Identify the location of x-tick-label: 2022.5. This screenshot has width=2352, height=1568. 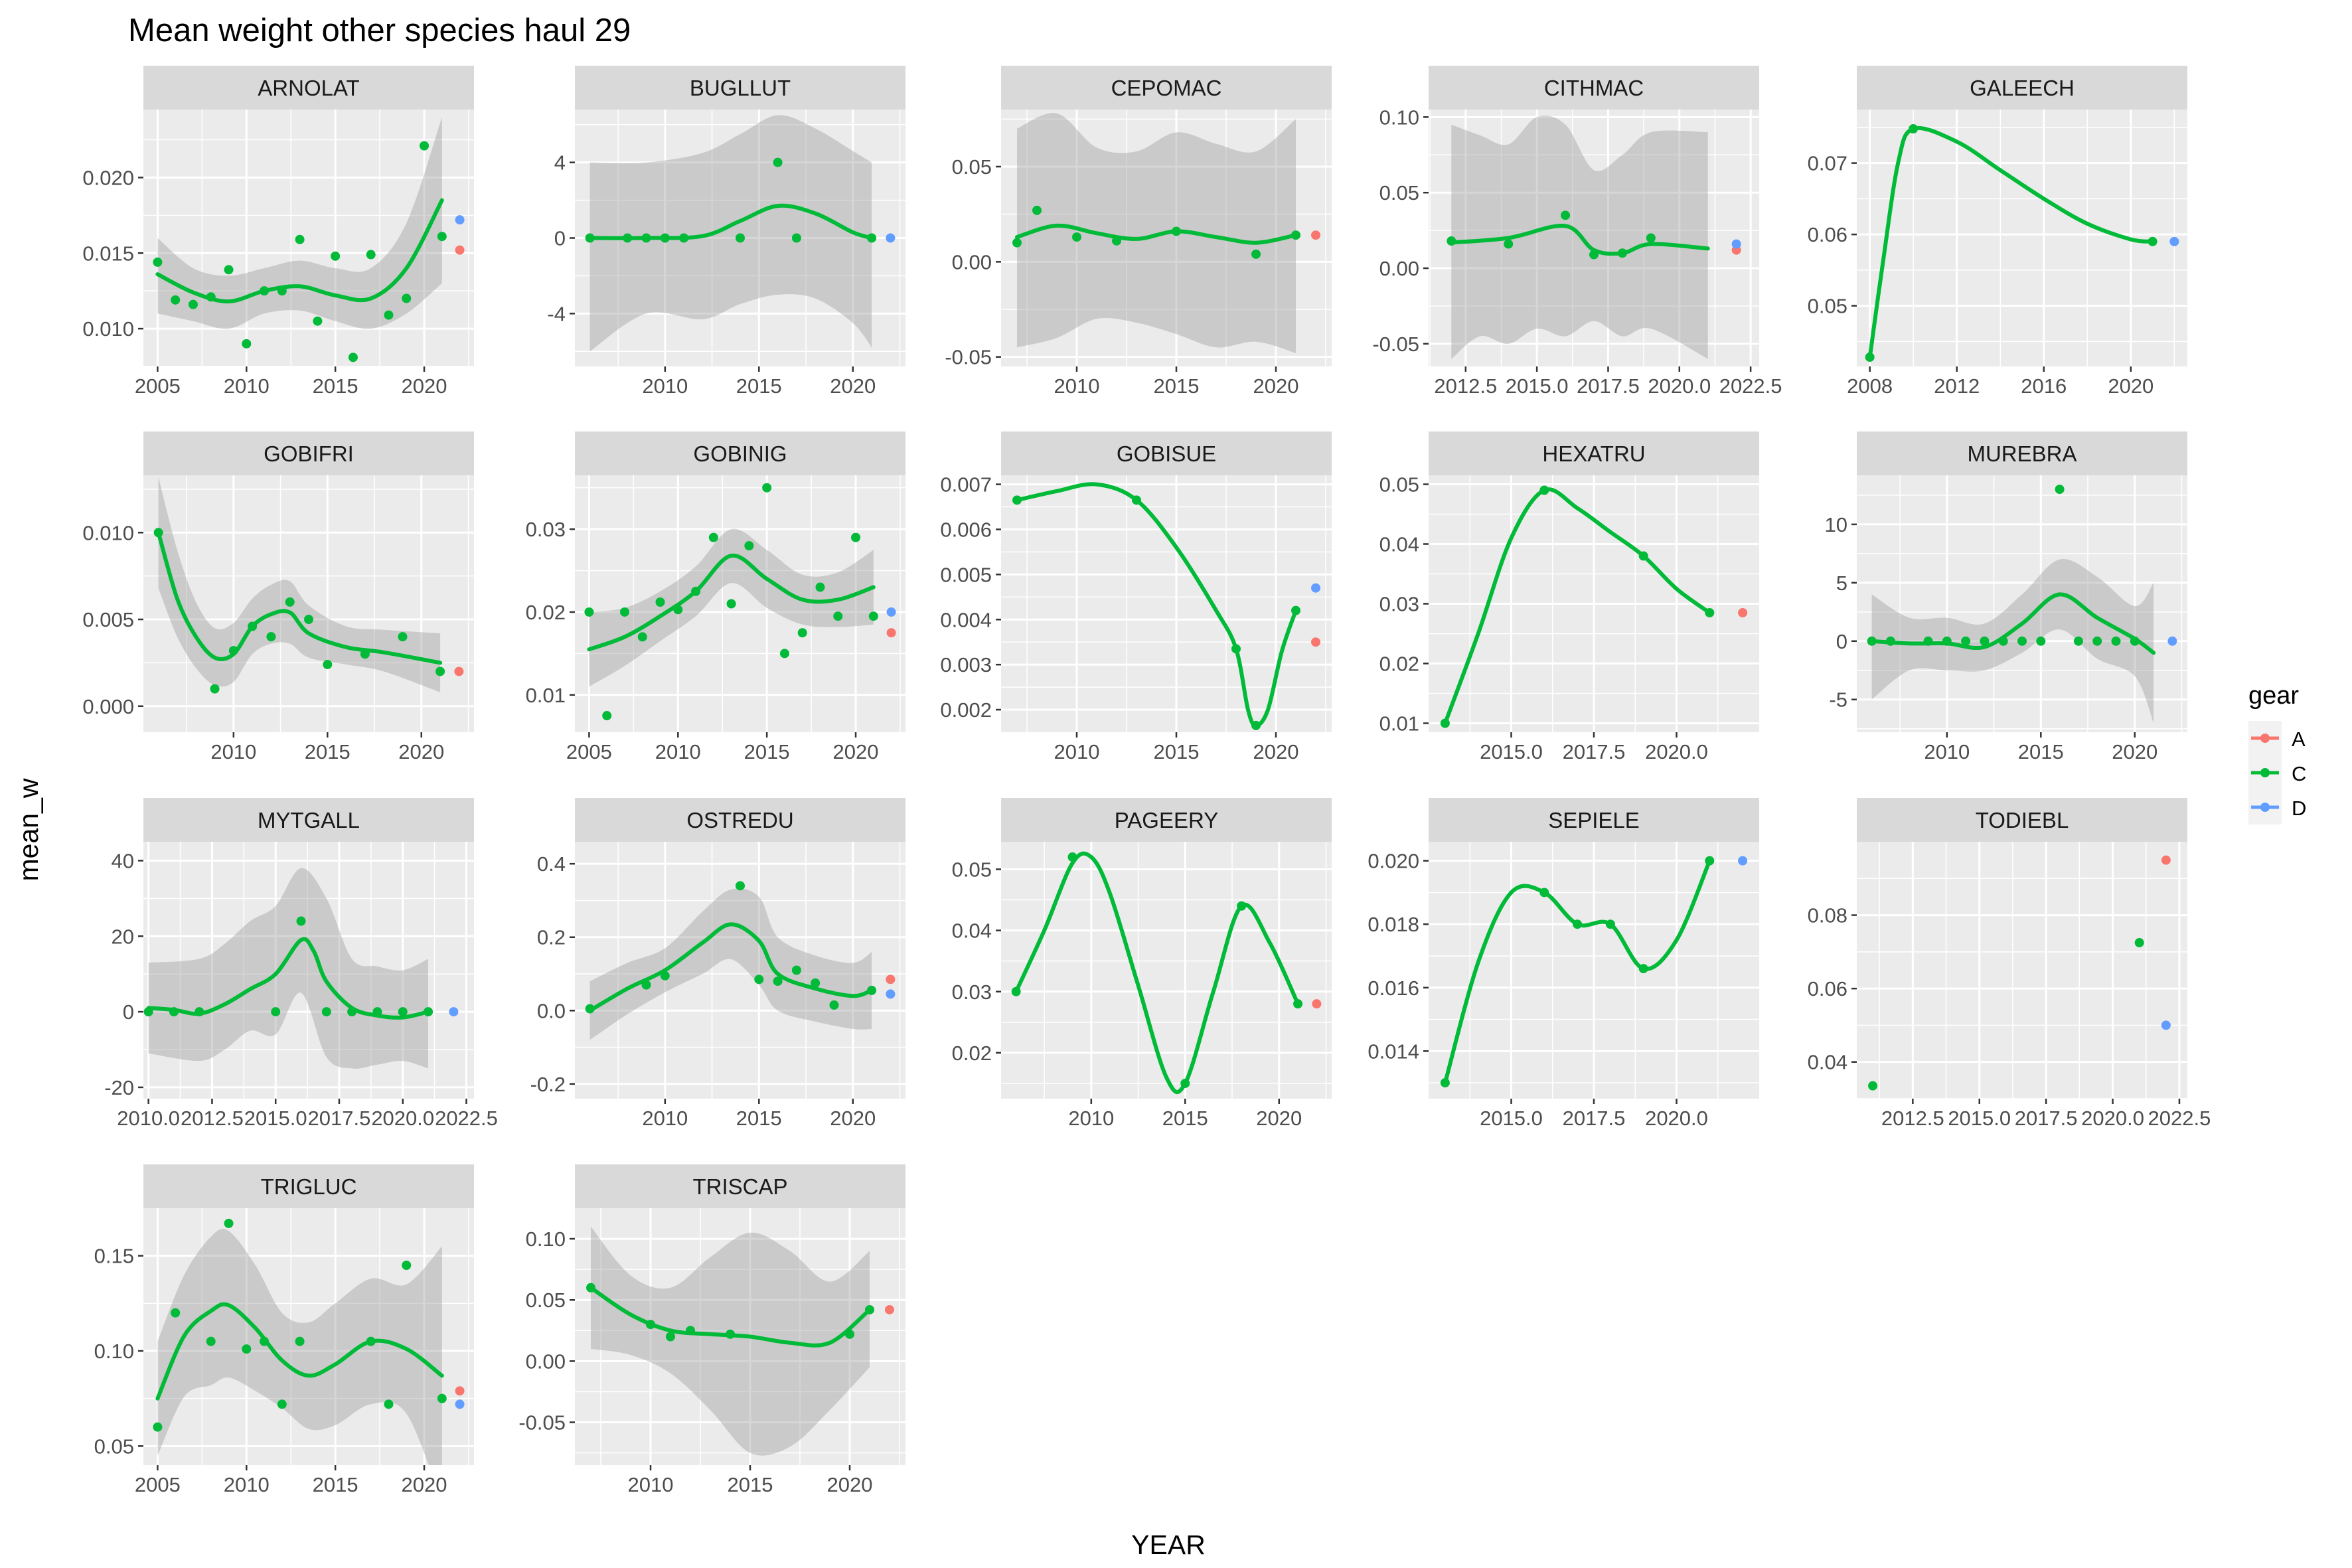
(2179, 1119).